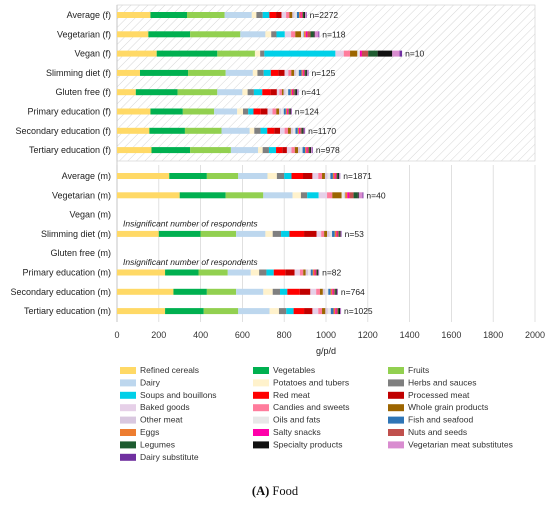  What do you see at coordinates (368, 335) in the screenshot?
I see `x-tick-label: 1200` at bounding box center [368, 335].